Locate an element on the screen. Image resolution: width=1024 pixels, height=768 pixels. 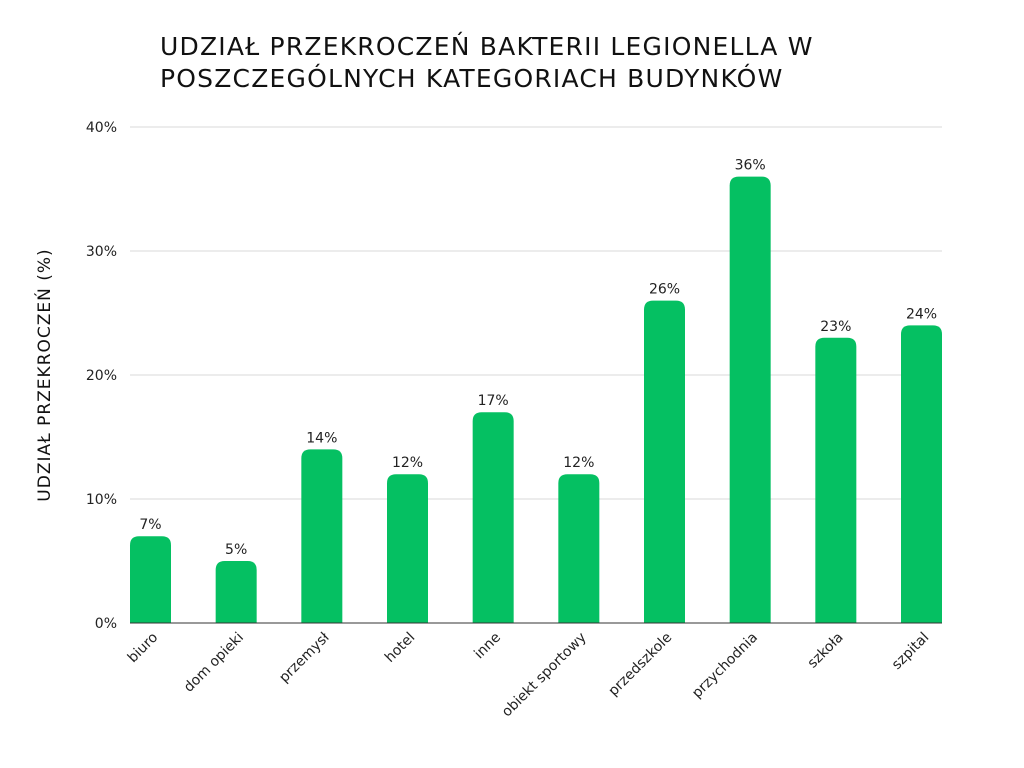
y-axis-ticks: 0% 10% 20% 30% 40% is located at coordinates (101, 376).